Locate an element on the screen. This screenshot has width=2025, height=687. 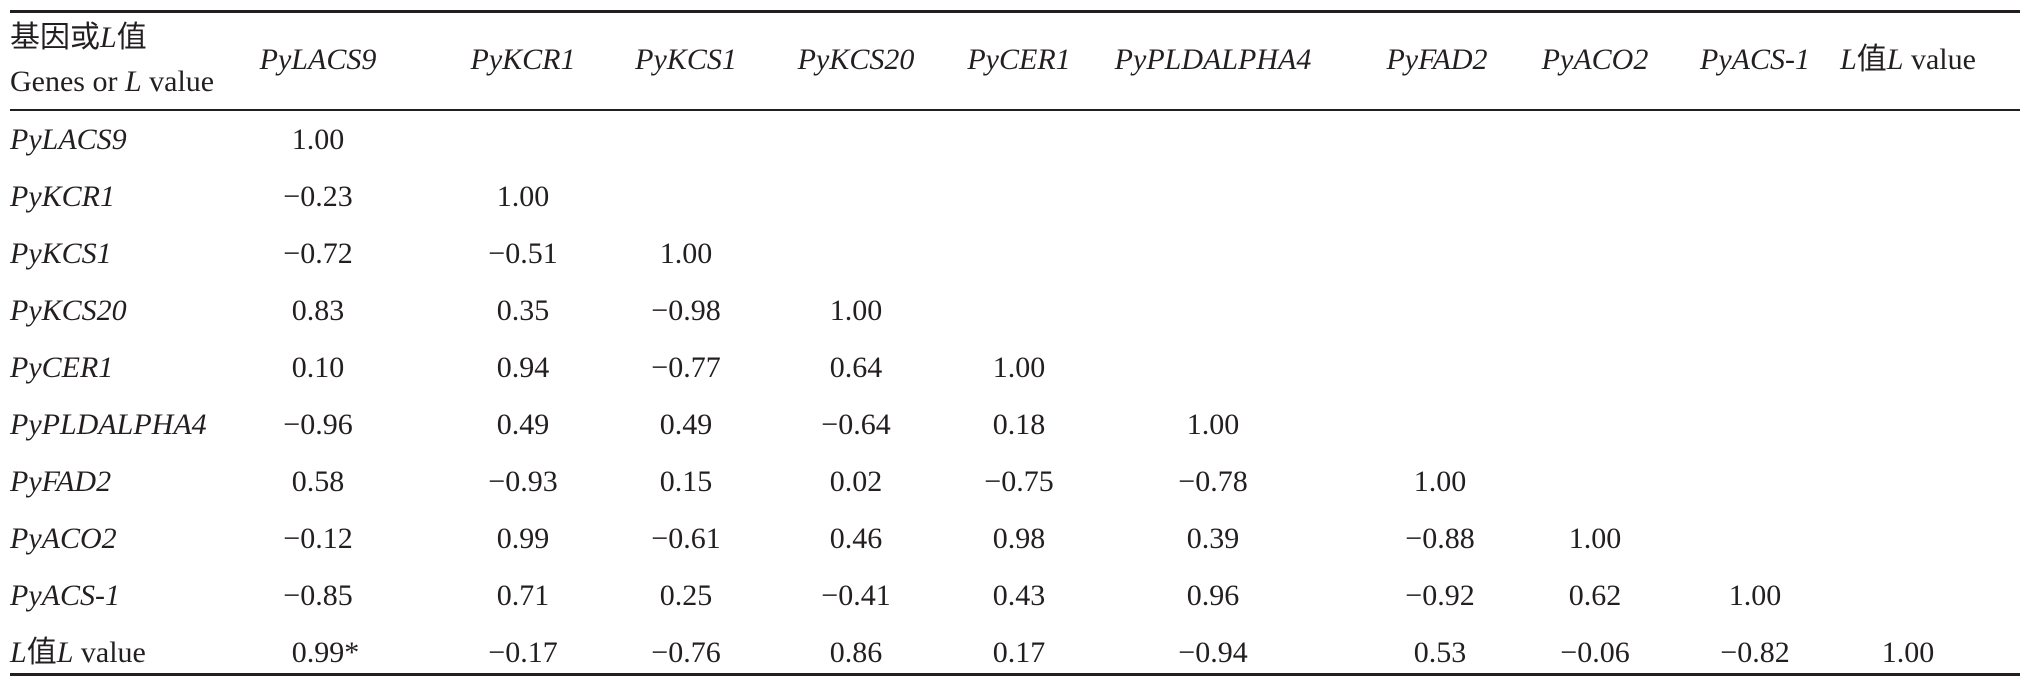
table-cell: −0.96 is located at coordinates (317, 425).